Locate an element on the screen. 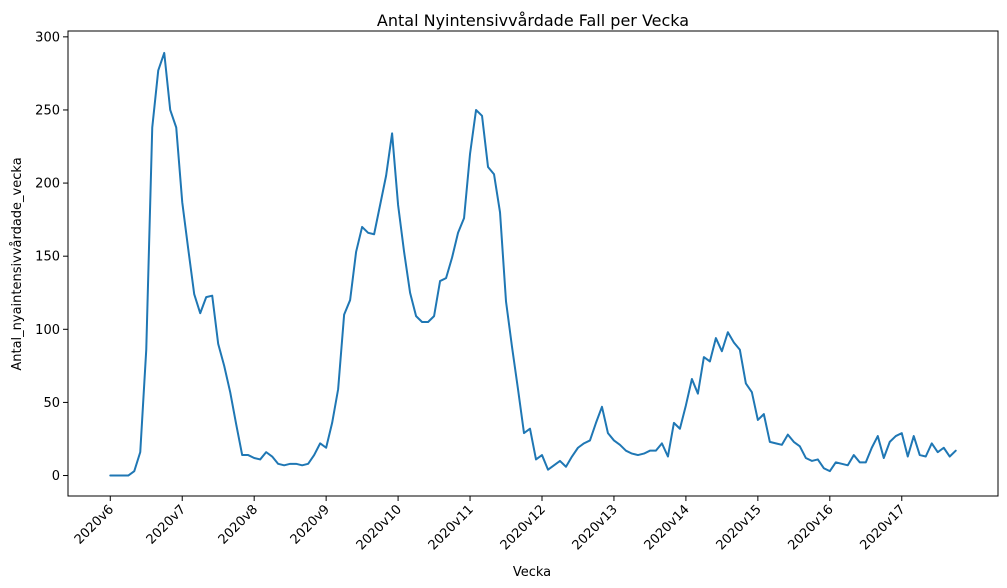  x-tick-label: 2020v9 is located at coordinates (310, 524).